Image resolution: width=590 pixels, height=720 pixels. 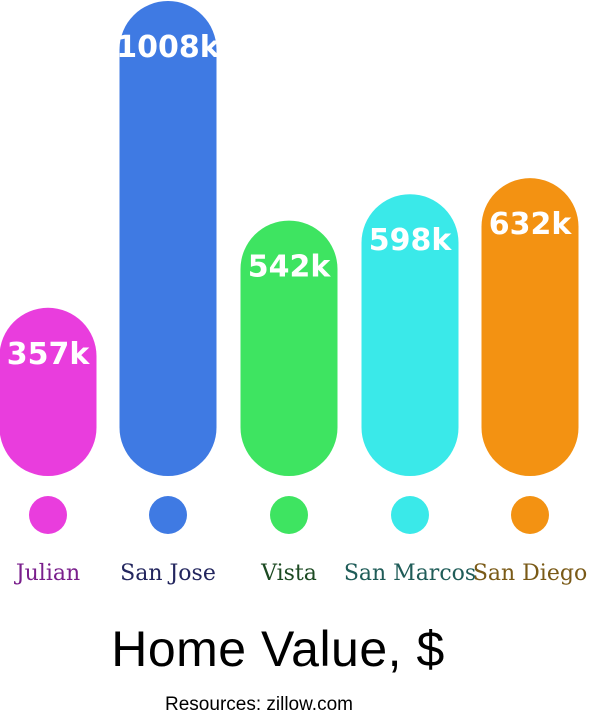 I want to click on chart-source: Resources: zillow.com, so click(x=259, y=704).